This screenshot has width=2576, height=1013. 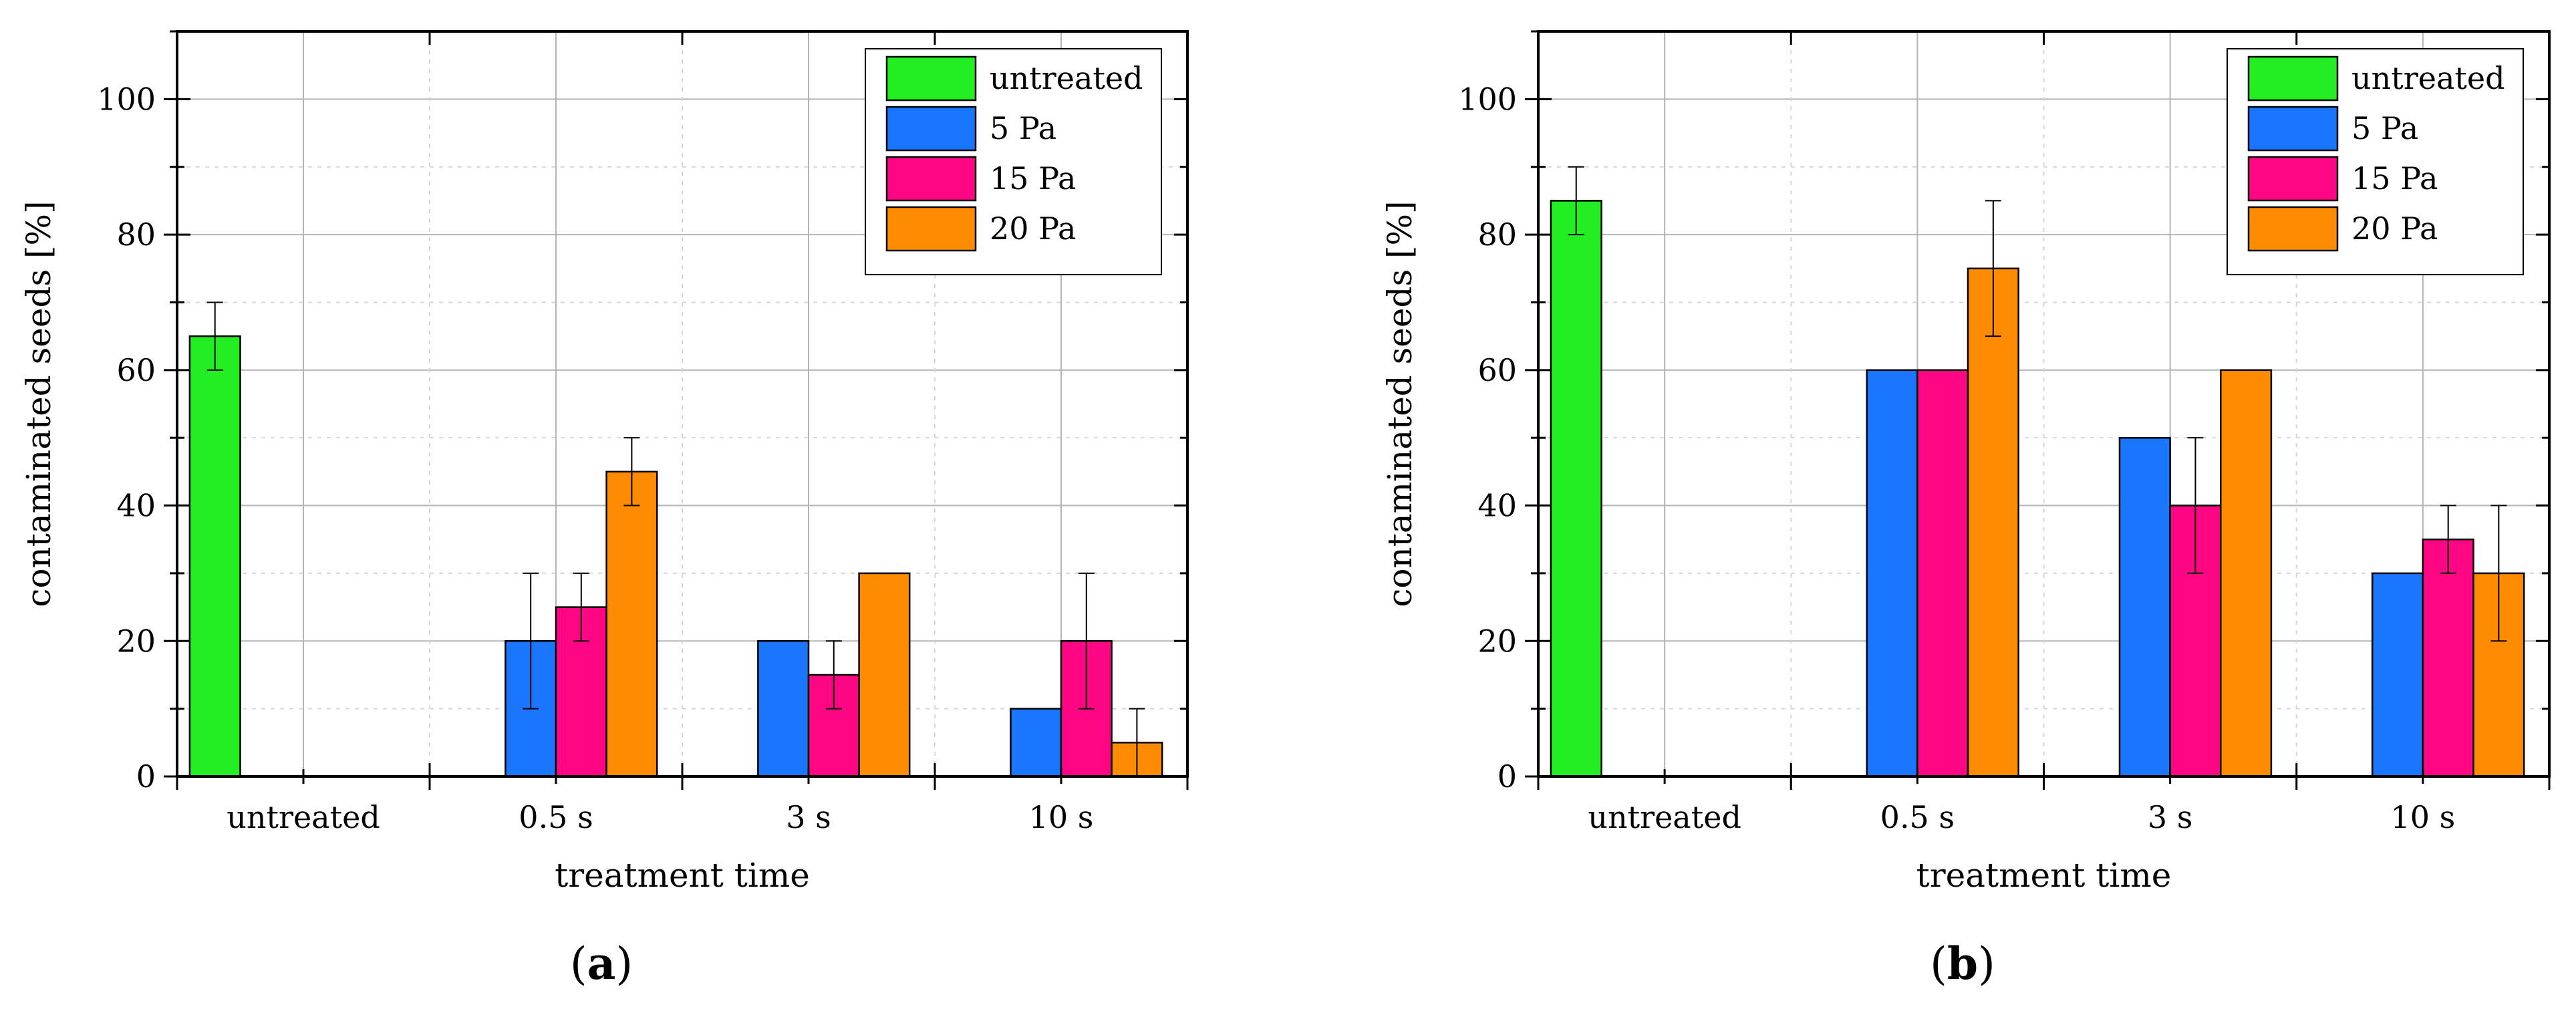 What do you see at coordinates (601, 963) in the screenshot?
I see `panel-label-a: (a)` at bounding box center [601, 963].